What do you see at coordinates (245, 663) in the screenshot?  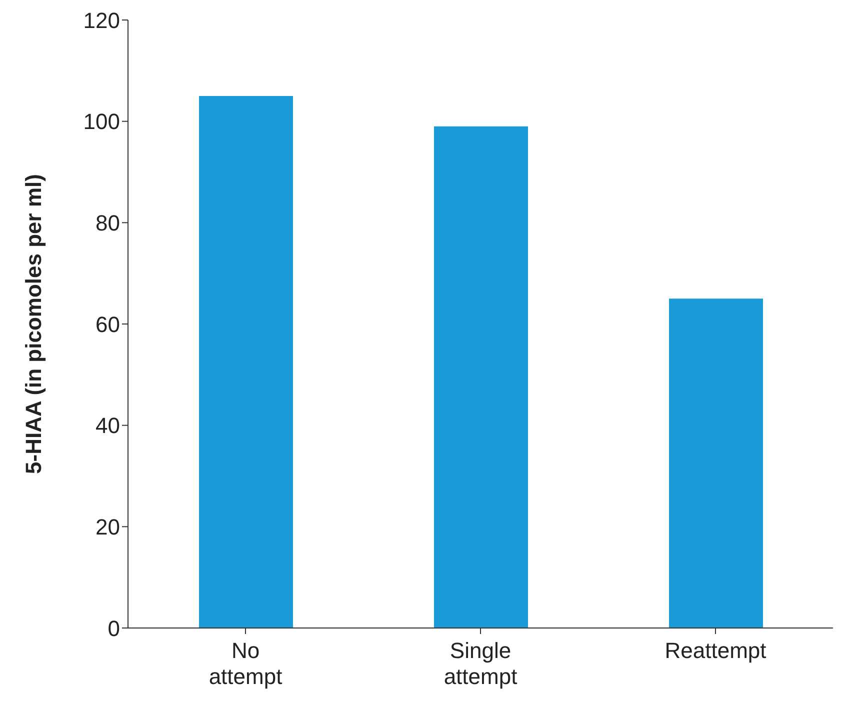 I see `x-tick-label: No attempt` at bounding box center [245, 663].